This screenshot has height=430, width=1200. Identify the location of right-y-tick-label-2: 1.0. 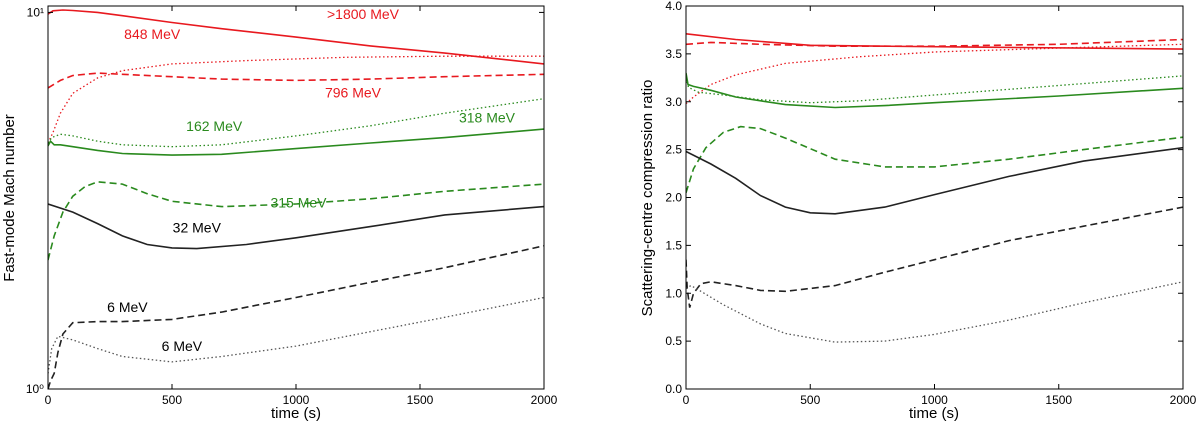
(673, 293).